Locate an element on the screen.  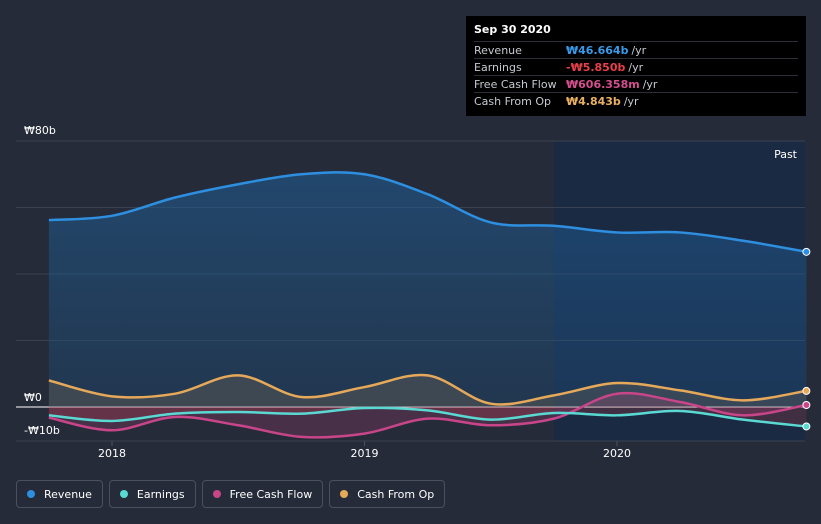
legend-item-cash-from-op: Cash From Op is located at coordinates (387, 494).